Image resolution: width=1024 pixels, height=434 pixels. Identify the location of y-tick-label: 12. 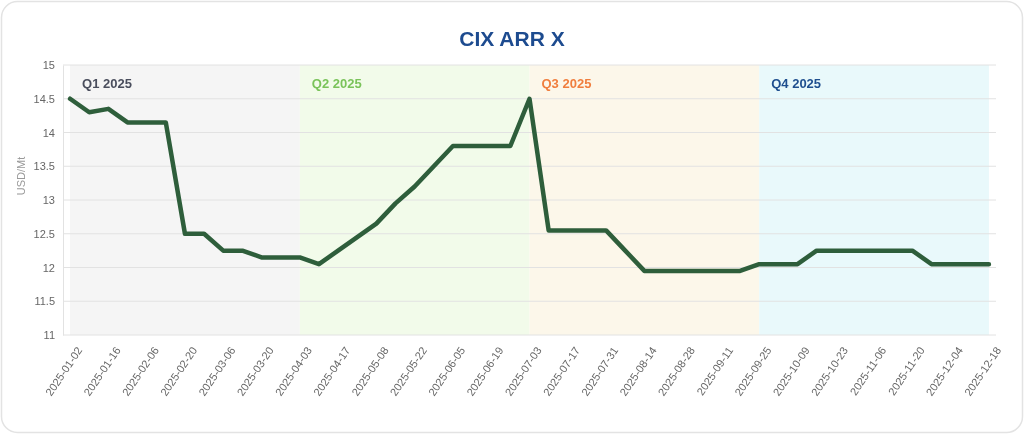
(48, 267).